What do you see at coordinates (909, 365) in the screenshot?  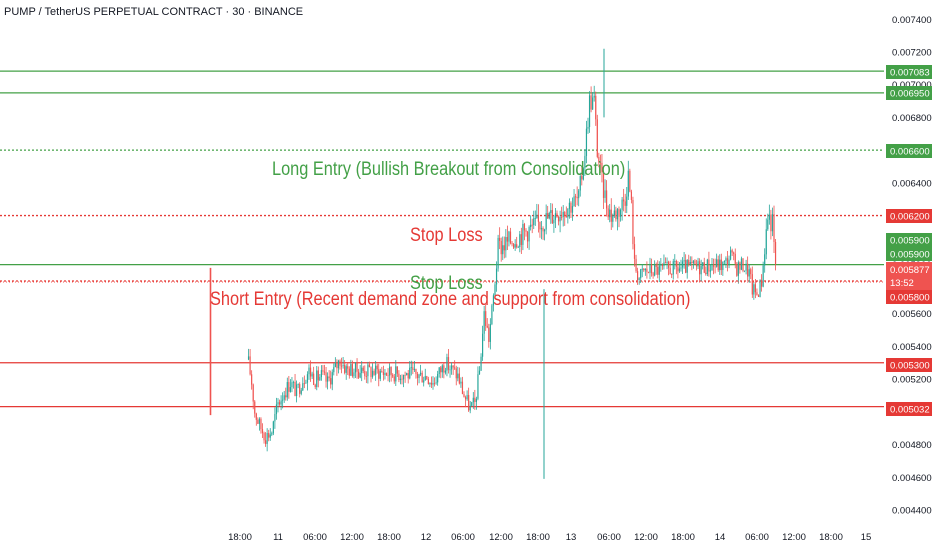 I see `price-tag-bg-0.005300` at bounding box center [909, 365].